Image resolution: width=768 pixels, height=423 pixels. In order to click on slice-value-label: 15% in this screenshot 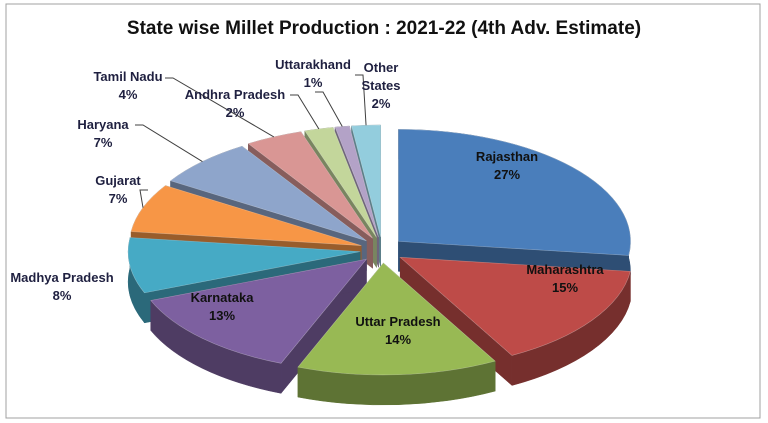, I will do `click(565, 287)`.